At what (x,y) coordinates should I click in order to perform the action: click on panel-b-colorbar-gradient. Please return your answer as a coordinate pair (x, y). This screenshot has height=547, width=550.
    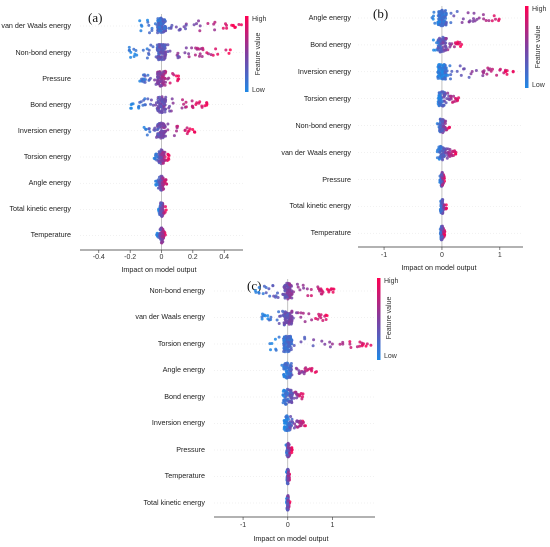
    Looking at the image, I should click on (527, 47).